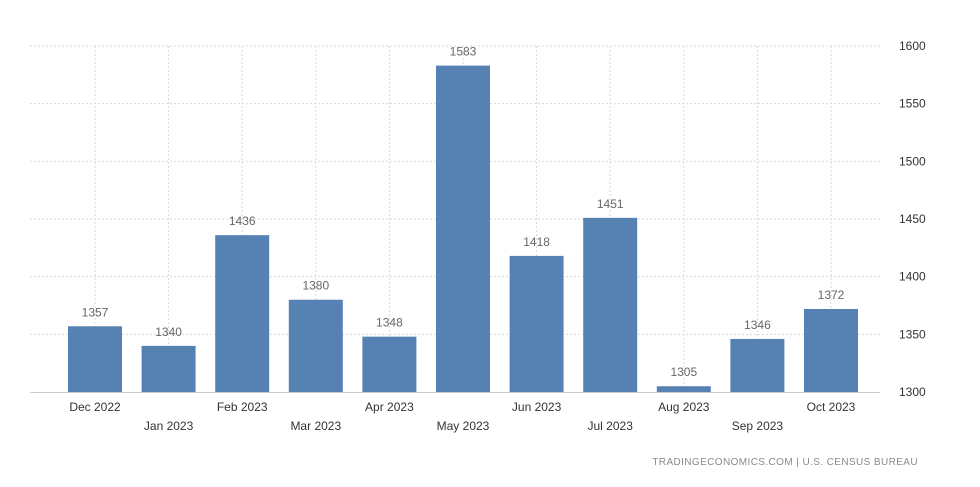 The image size is (980, 487). Describe the element at coordinates (168, 332) in the screenshot. I see `data-label: 1340` at that location.